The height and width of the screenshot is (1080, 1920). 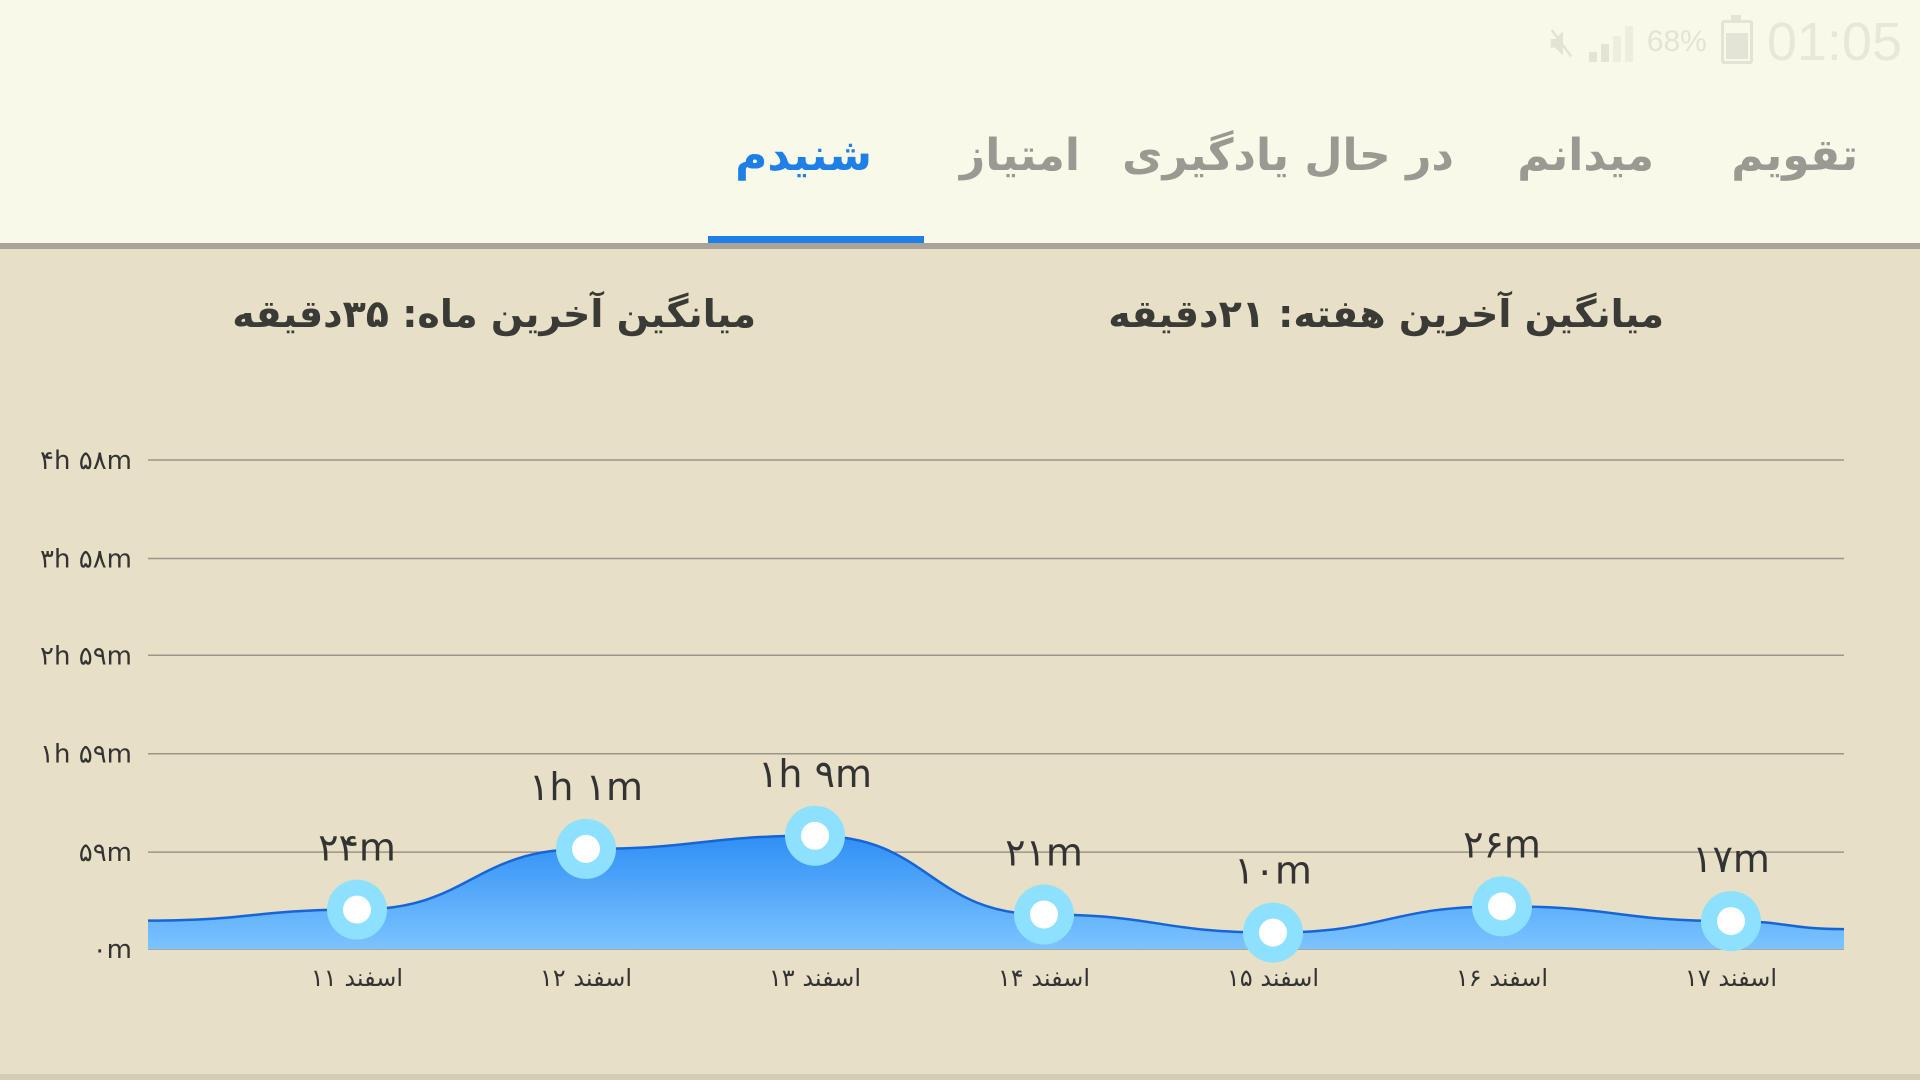 What do you see at coordinates (1562, 42) in the screenshot?
I see `mute-icon: 🔇︎` at bounding box center [1562, 42].